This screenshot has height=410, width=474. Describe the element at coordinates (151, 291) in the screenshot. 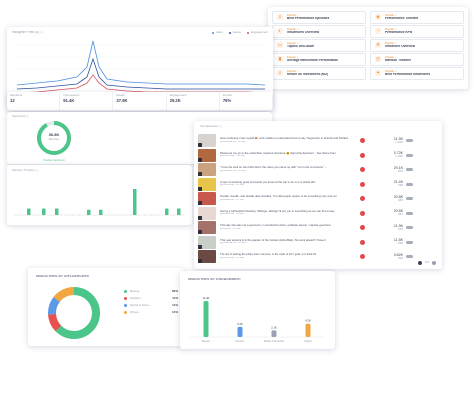

I see `legend-item: Beauty 60%` at that location.